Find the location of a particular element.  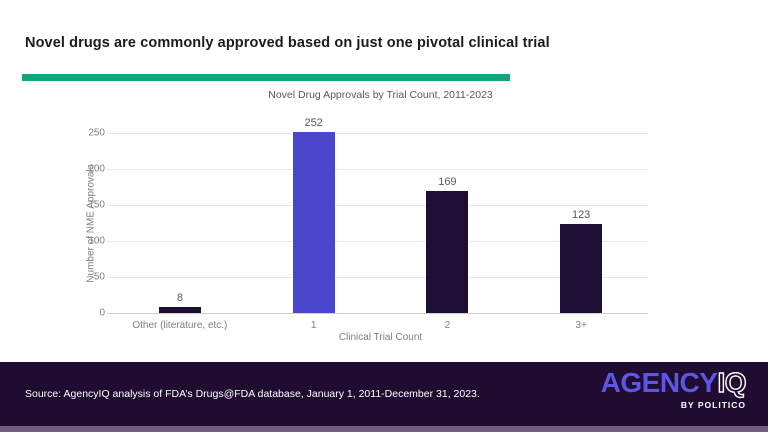

agencyiq-wordmark: AGENCYIQ is located at coordinates (674, 382).